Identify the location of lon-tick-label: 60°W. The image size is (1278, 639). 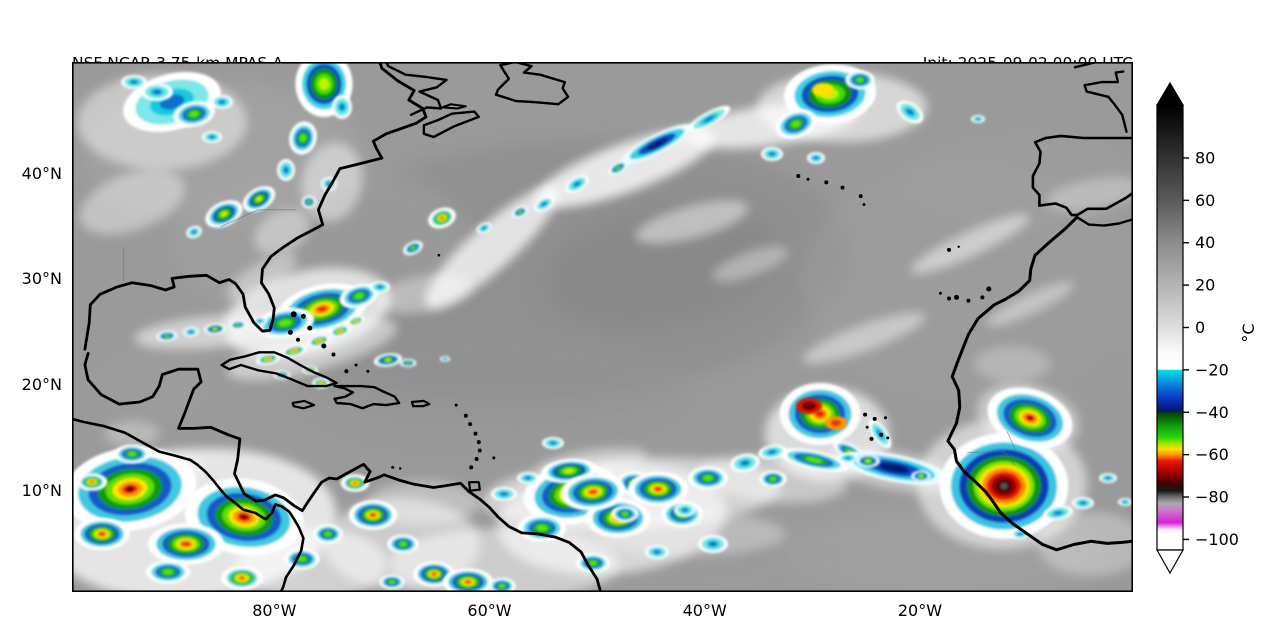
(489, 610).